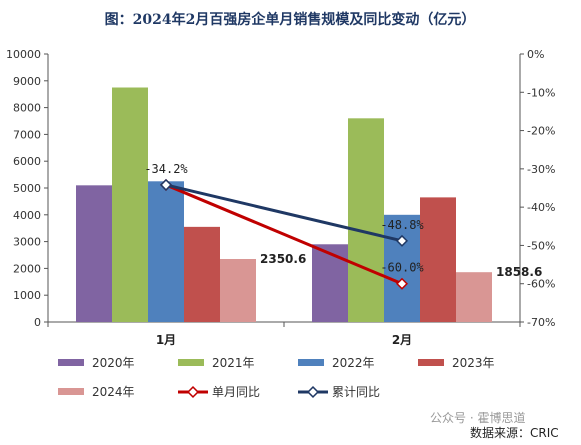 The image size is (581, 445). Describe the element at coordinates (27, 242) in the screenshot. I see `left-tick-label: 3000` at that location.